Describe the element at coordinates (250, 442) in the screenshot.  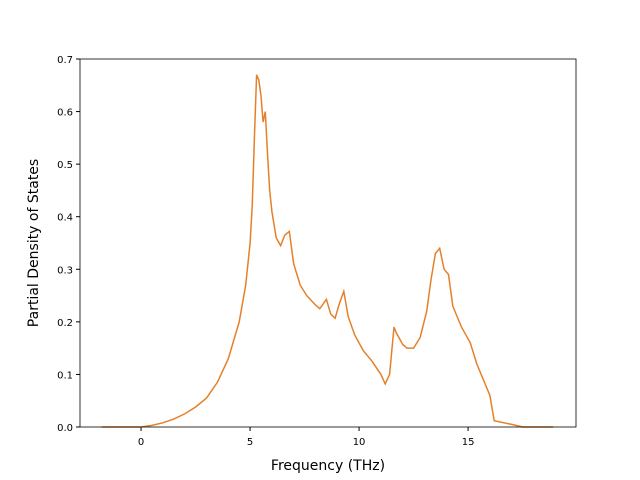
I see `x-tick-label: 5` at that location.